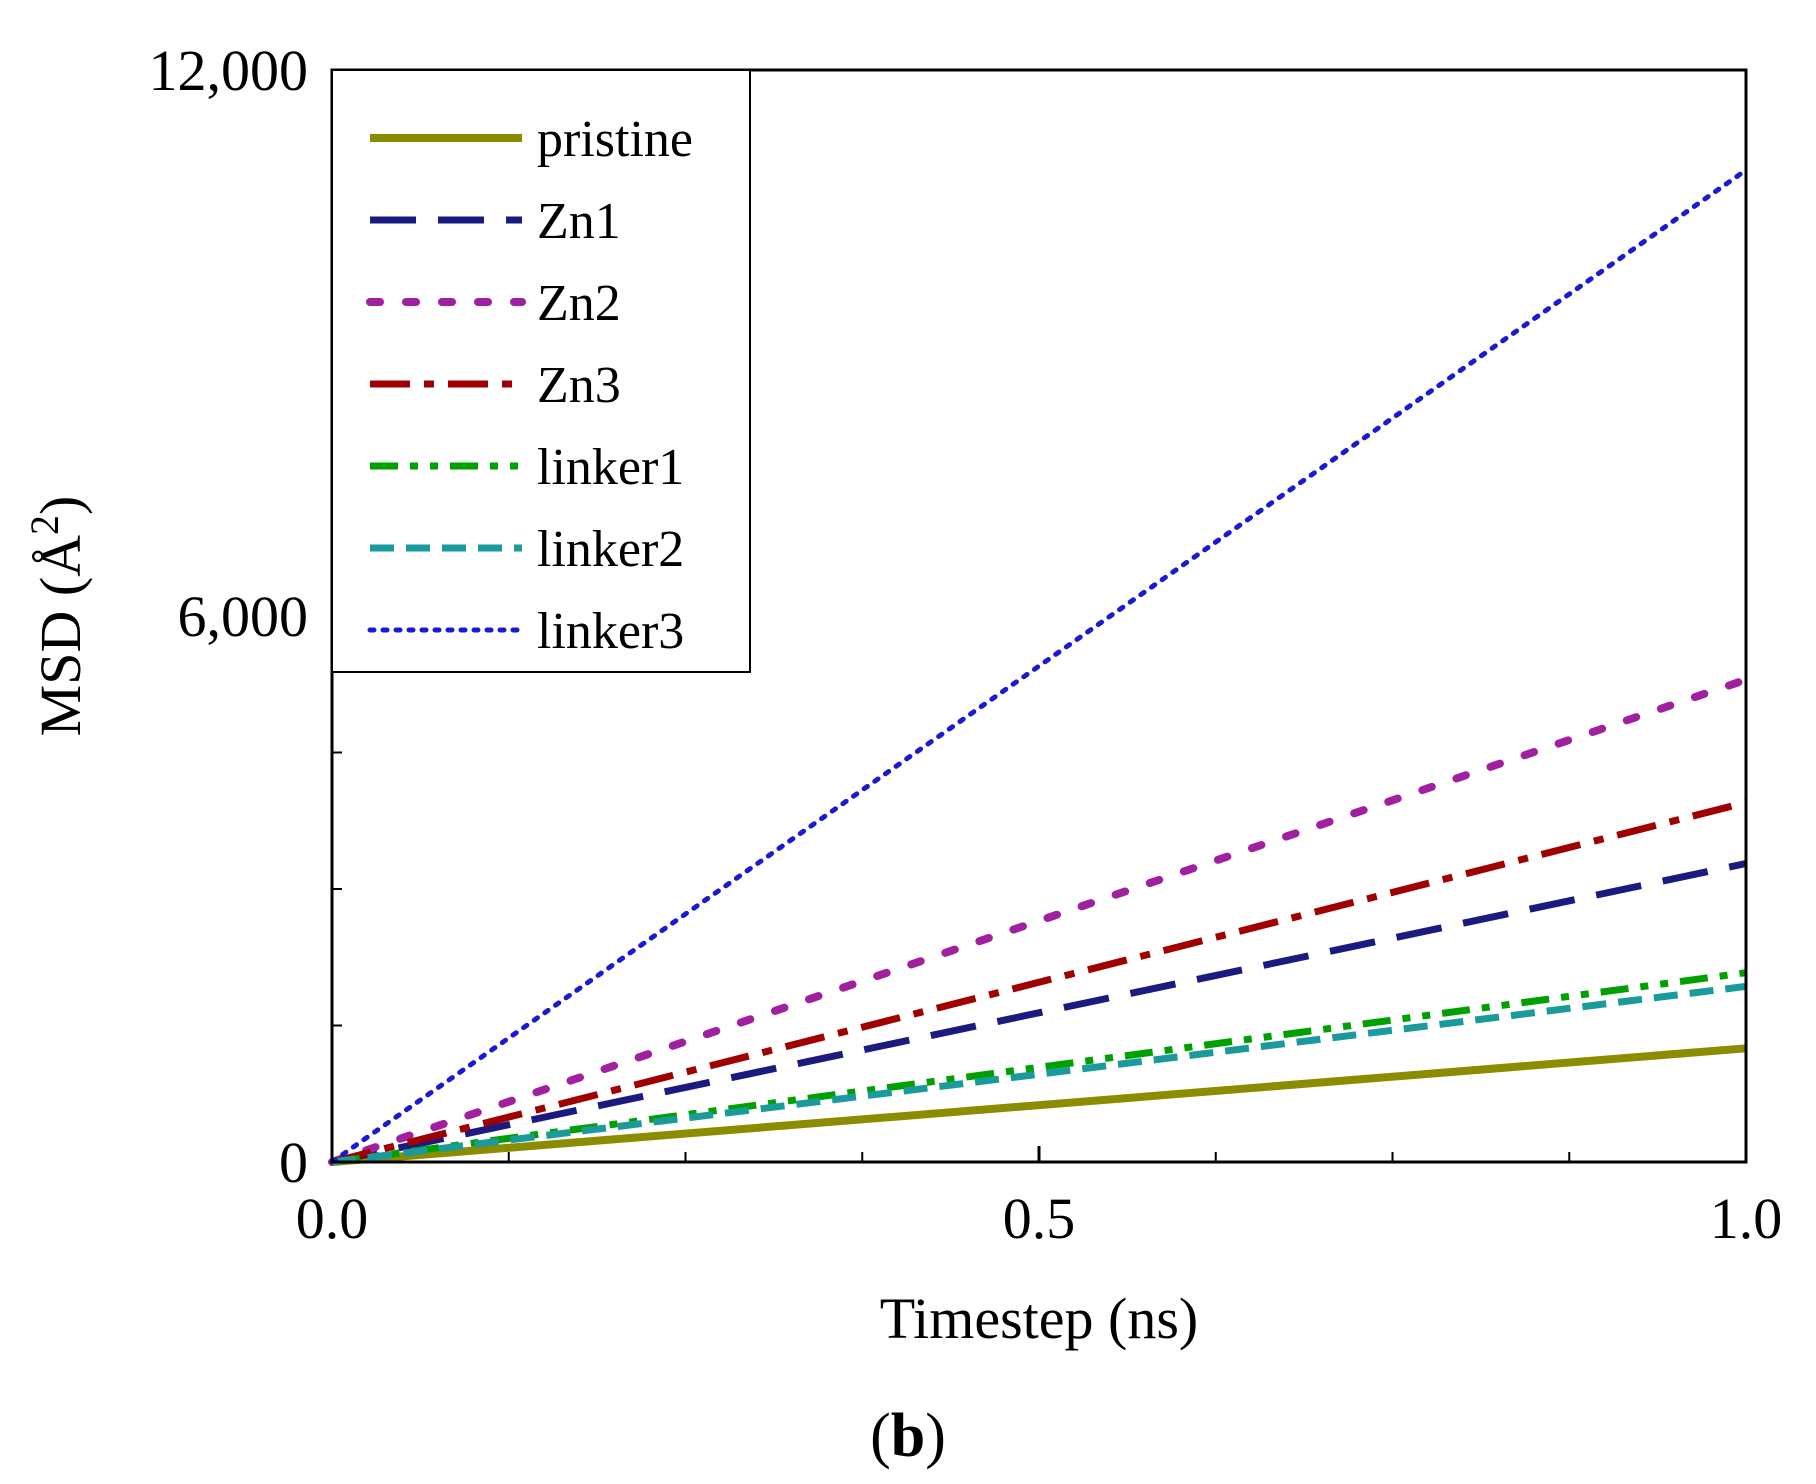  I want to click on legend-label-linker3: linker3, so click(610, 631).